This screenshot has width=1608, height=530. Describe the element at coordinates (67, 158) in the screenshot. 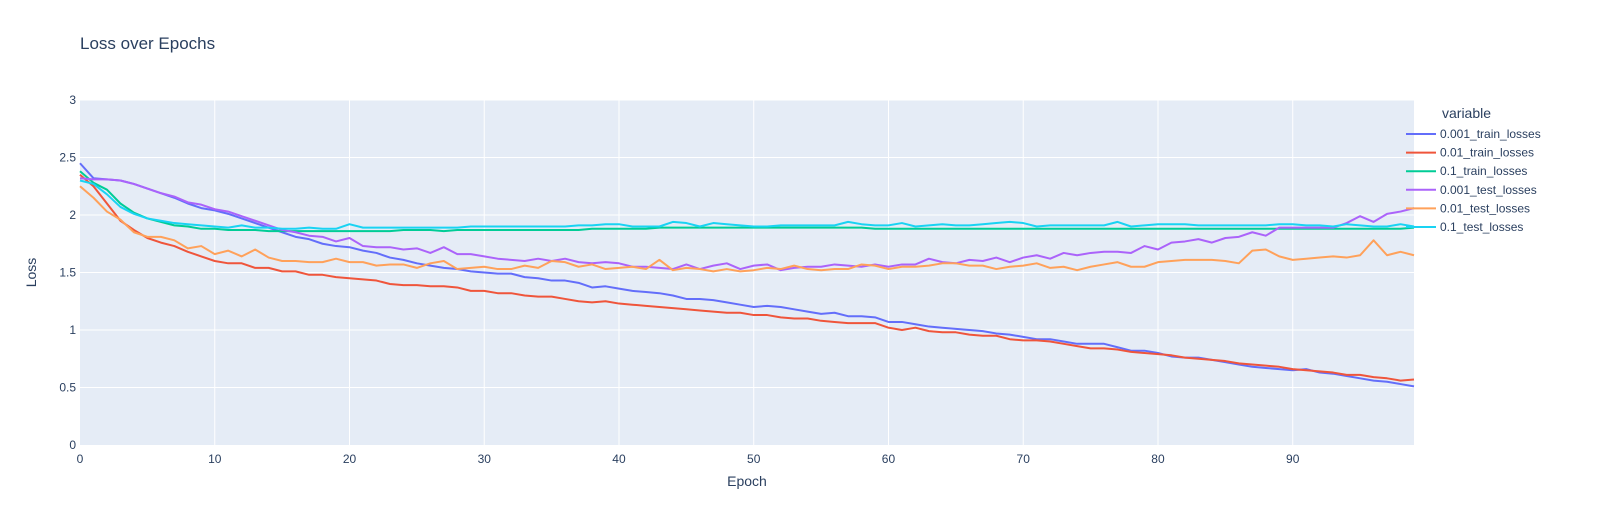

I see `y-tick-label: 2.5` at that location.